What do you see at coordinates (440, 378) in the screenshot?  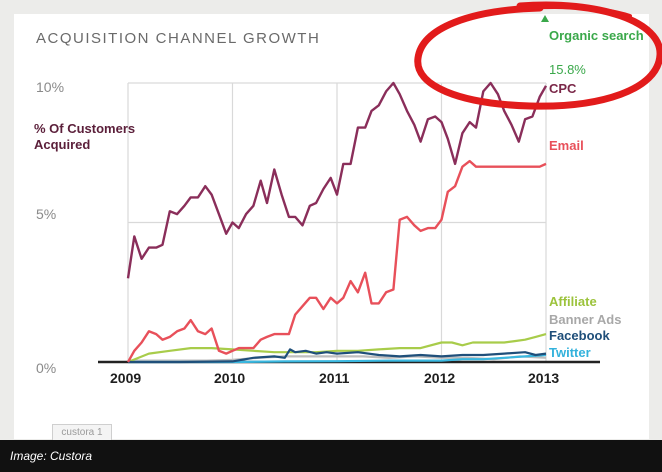 I see `x-tick-label: 2012` at bounding box center [440, 378].